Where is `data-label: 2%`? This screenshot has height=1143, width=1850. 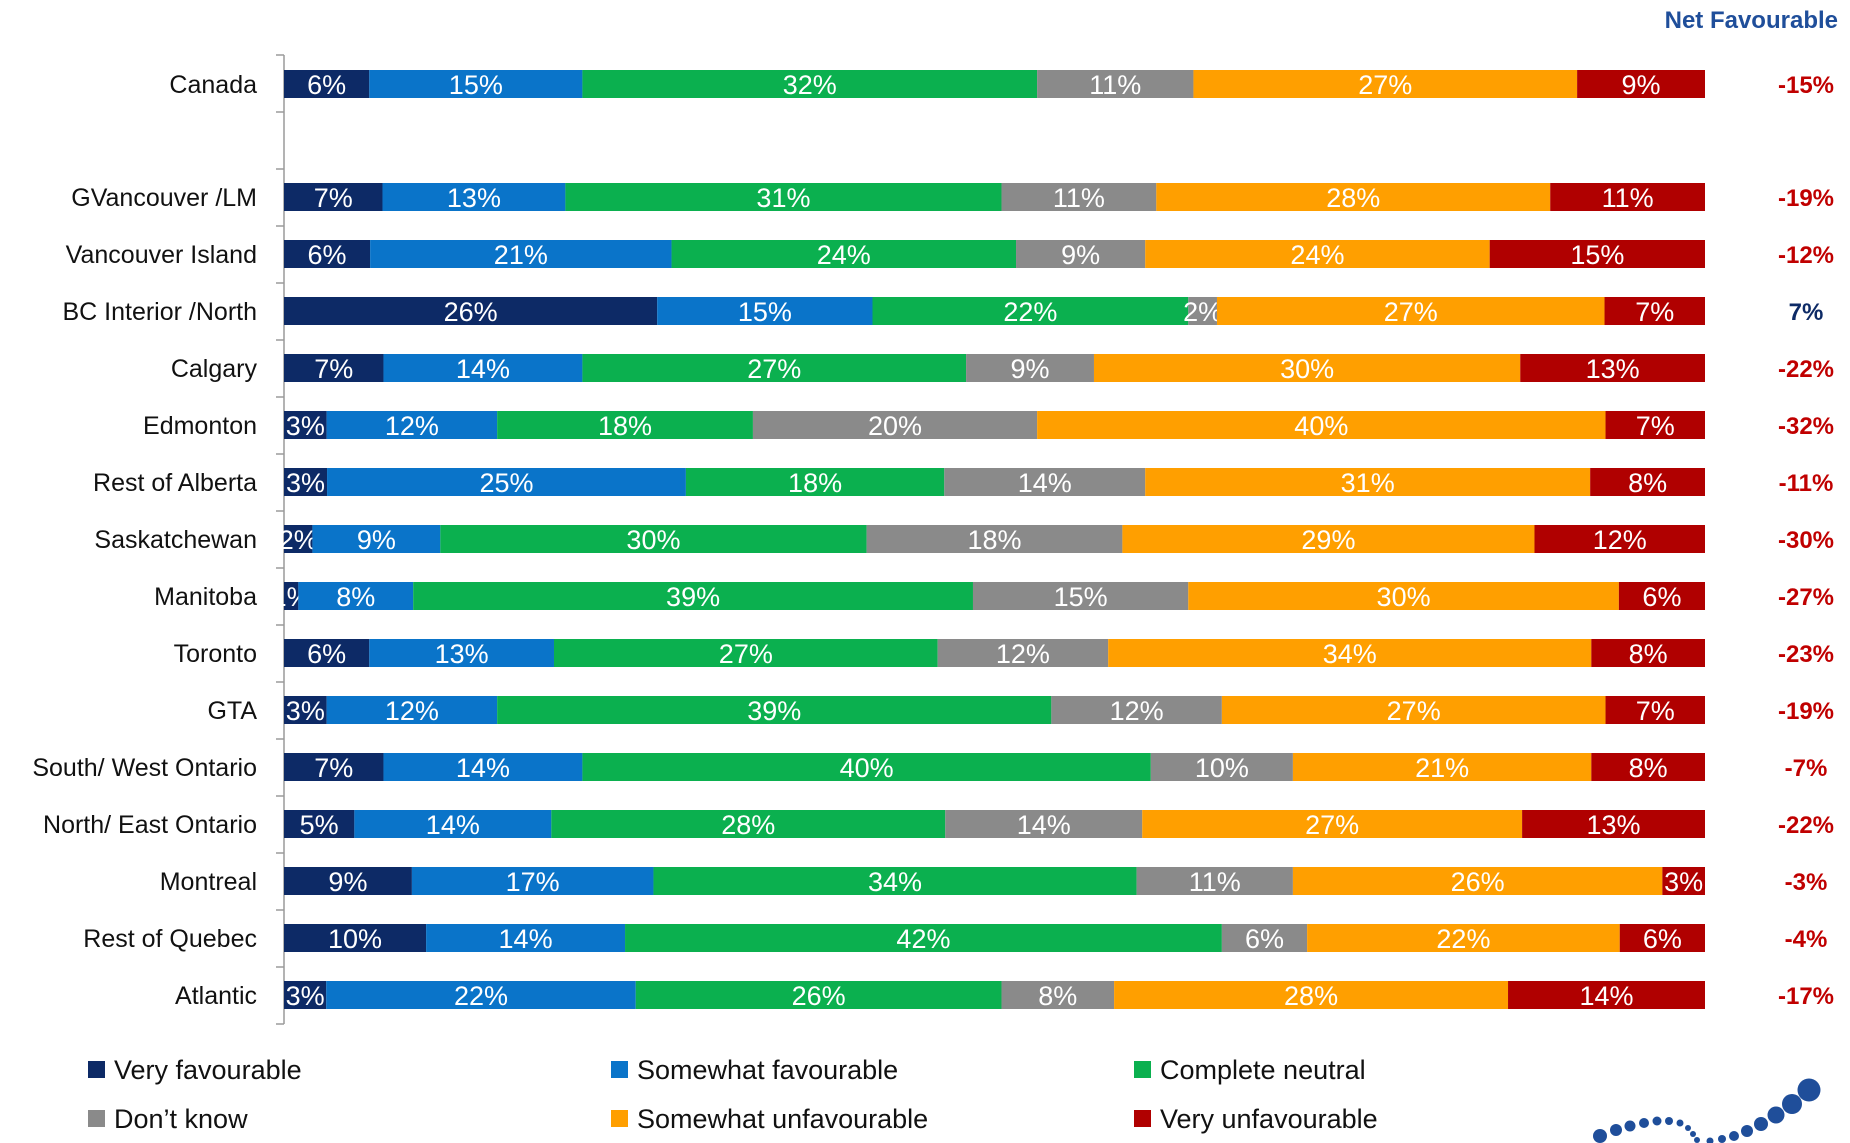
data-label: 2% is located at coordinates (298, 540).